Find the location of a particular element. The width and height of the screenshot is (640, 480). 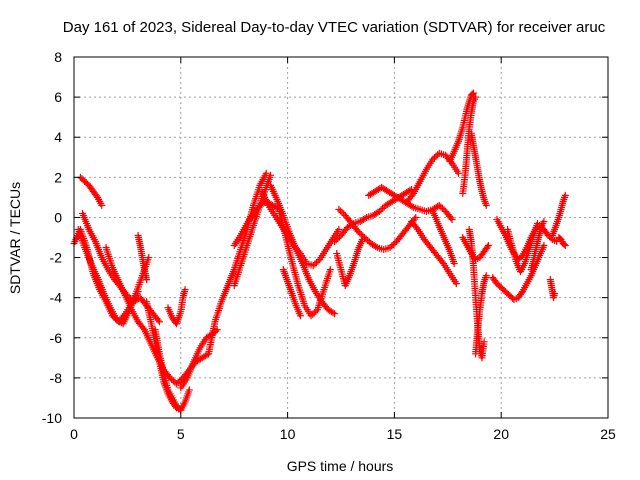

y-axis-label: SDTVAR / TECUs is located at coordinates (15, 238).